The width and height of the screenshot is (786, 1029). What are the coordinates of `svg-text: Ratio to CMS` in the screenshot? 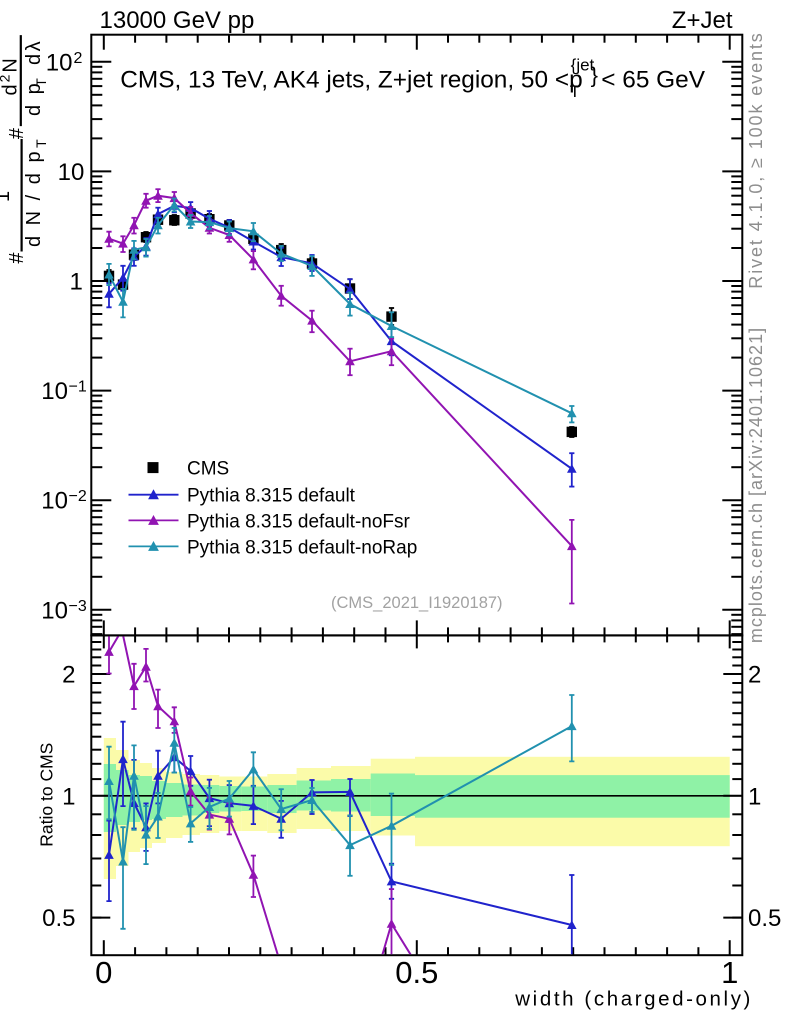 It's located at (47, 795).